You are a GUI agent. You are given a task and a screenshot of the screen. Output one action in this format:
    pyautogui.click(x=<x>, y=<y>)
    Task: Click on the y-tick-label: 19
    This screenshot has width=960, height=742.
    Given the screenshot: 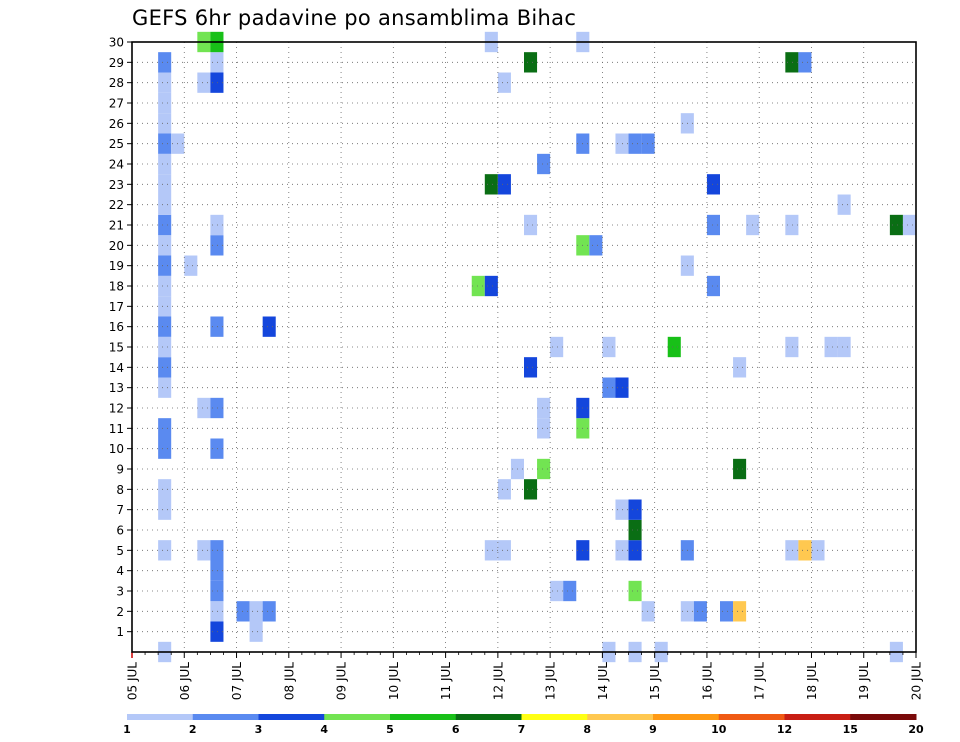 What is the action you would take?
    pyautogui.click(x=116, y=266)
    